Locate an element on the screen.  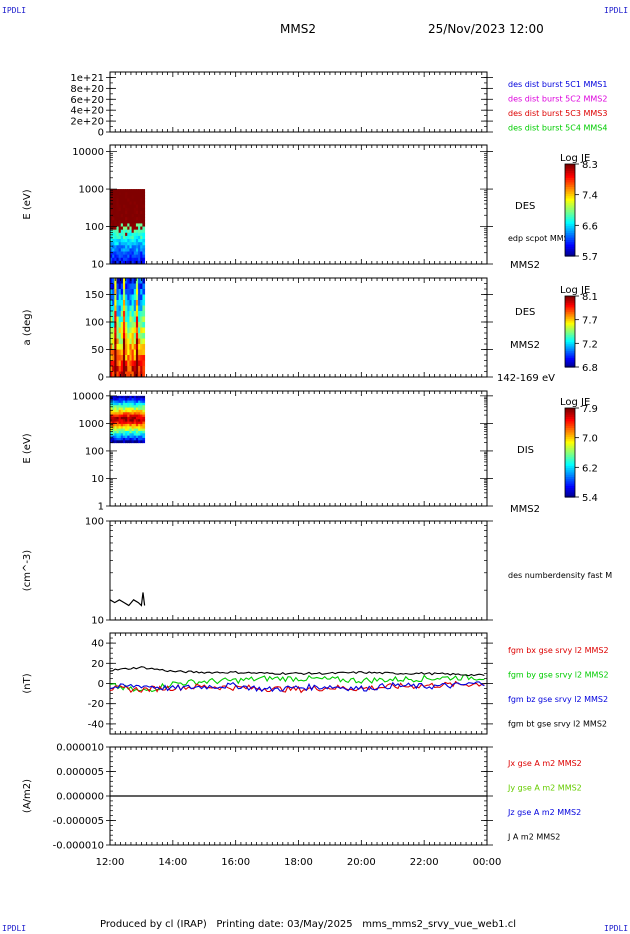
colorbar-tick-label: 5.4 is located at coordinates (590, 498).